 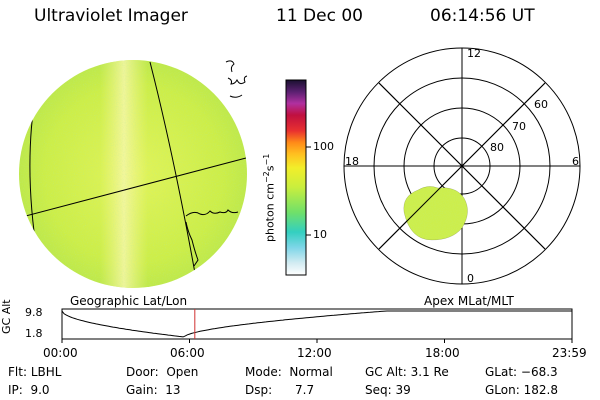 What do you see at coordinates (482, 16) in the screenshot?
I see `time-readout: 06:14:56 UT` at bounding box center [482, 16].